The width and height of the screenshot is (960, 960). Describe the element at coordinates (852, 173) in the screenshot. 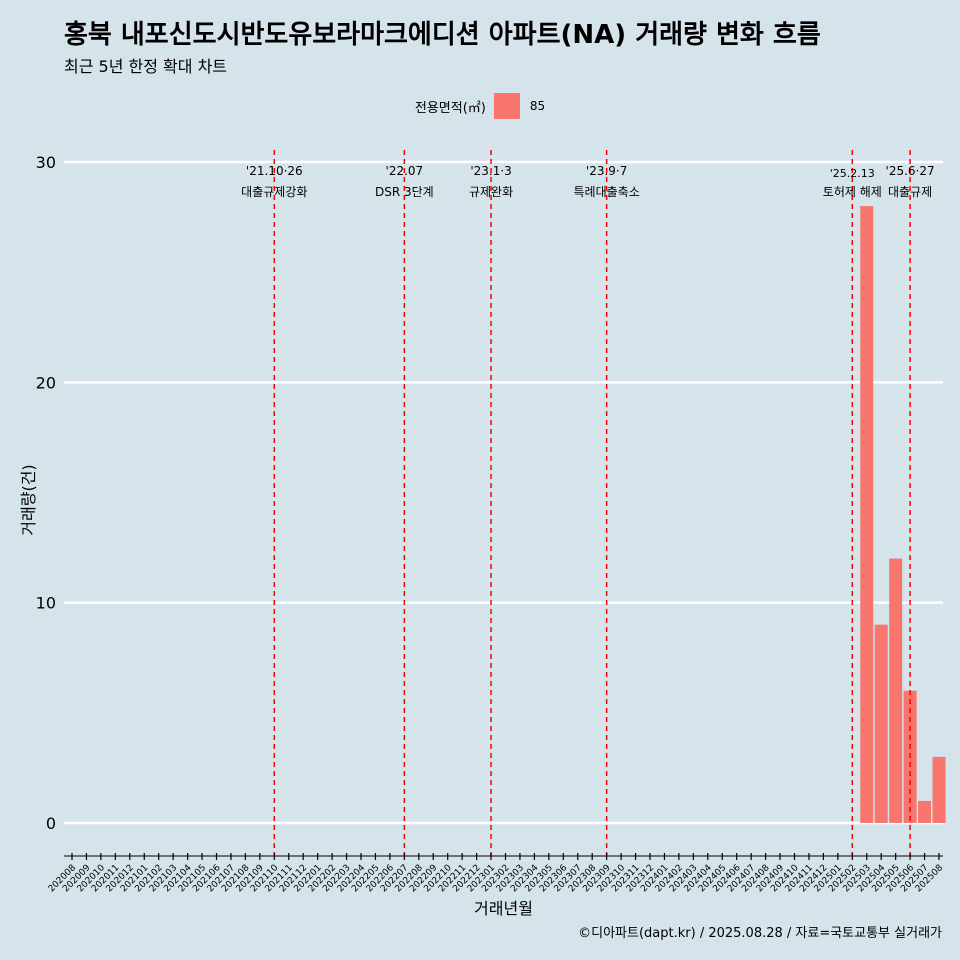

I see `event-date-label: '25.2.13` at that location.